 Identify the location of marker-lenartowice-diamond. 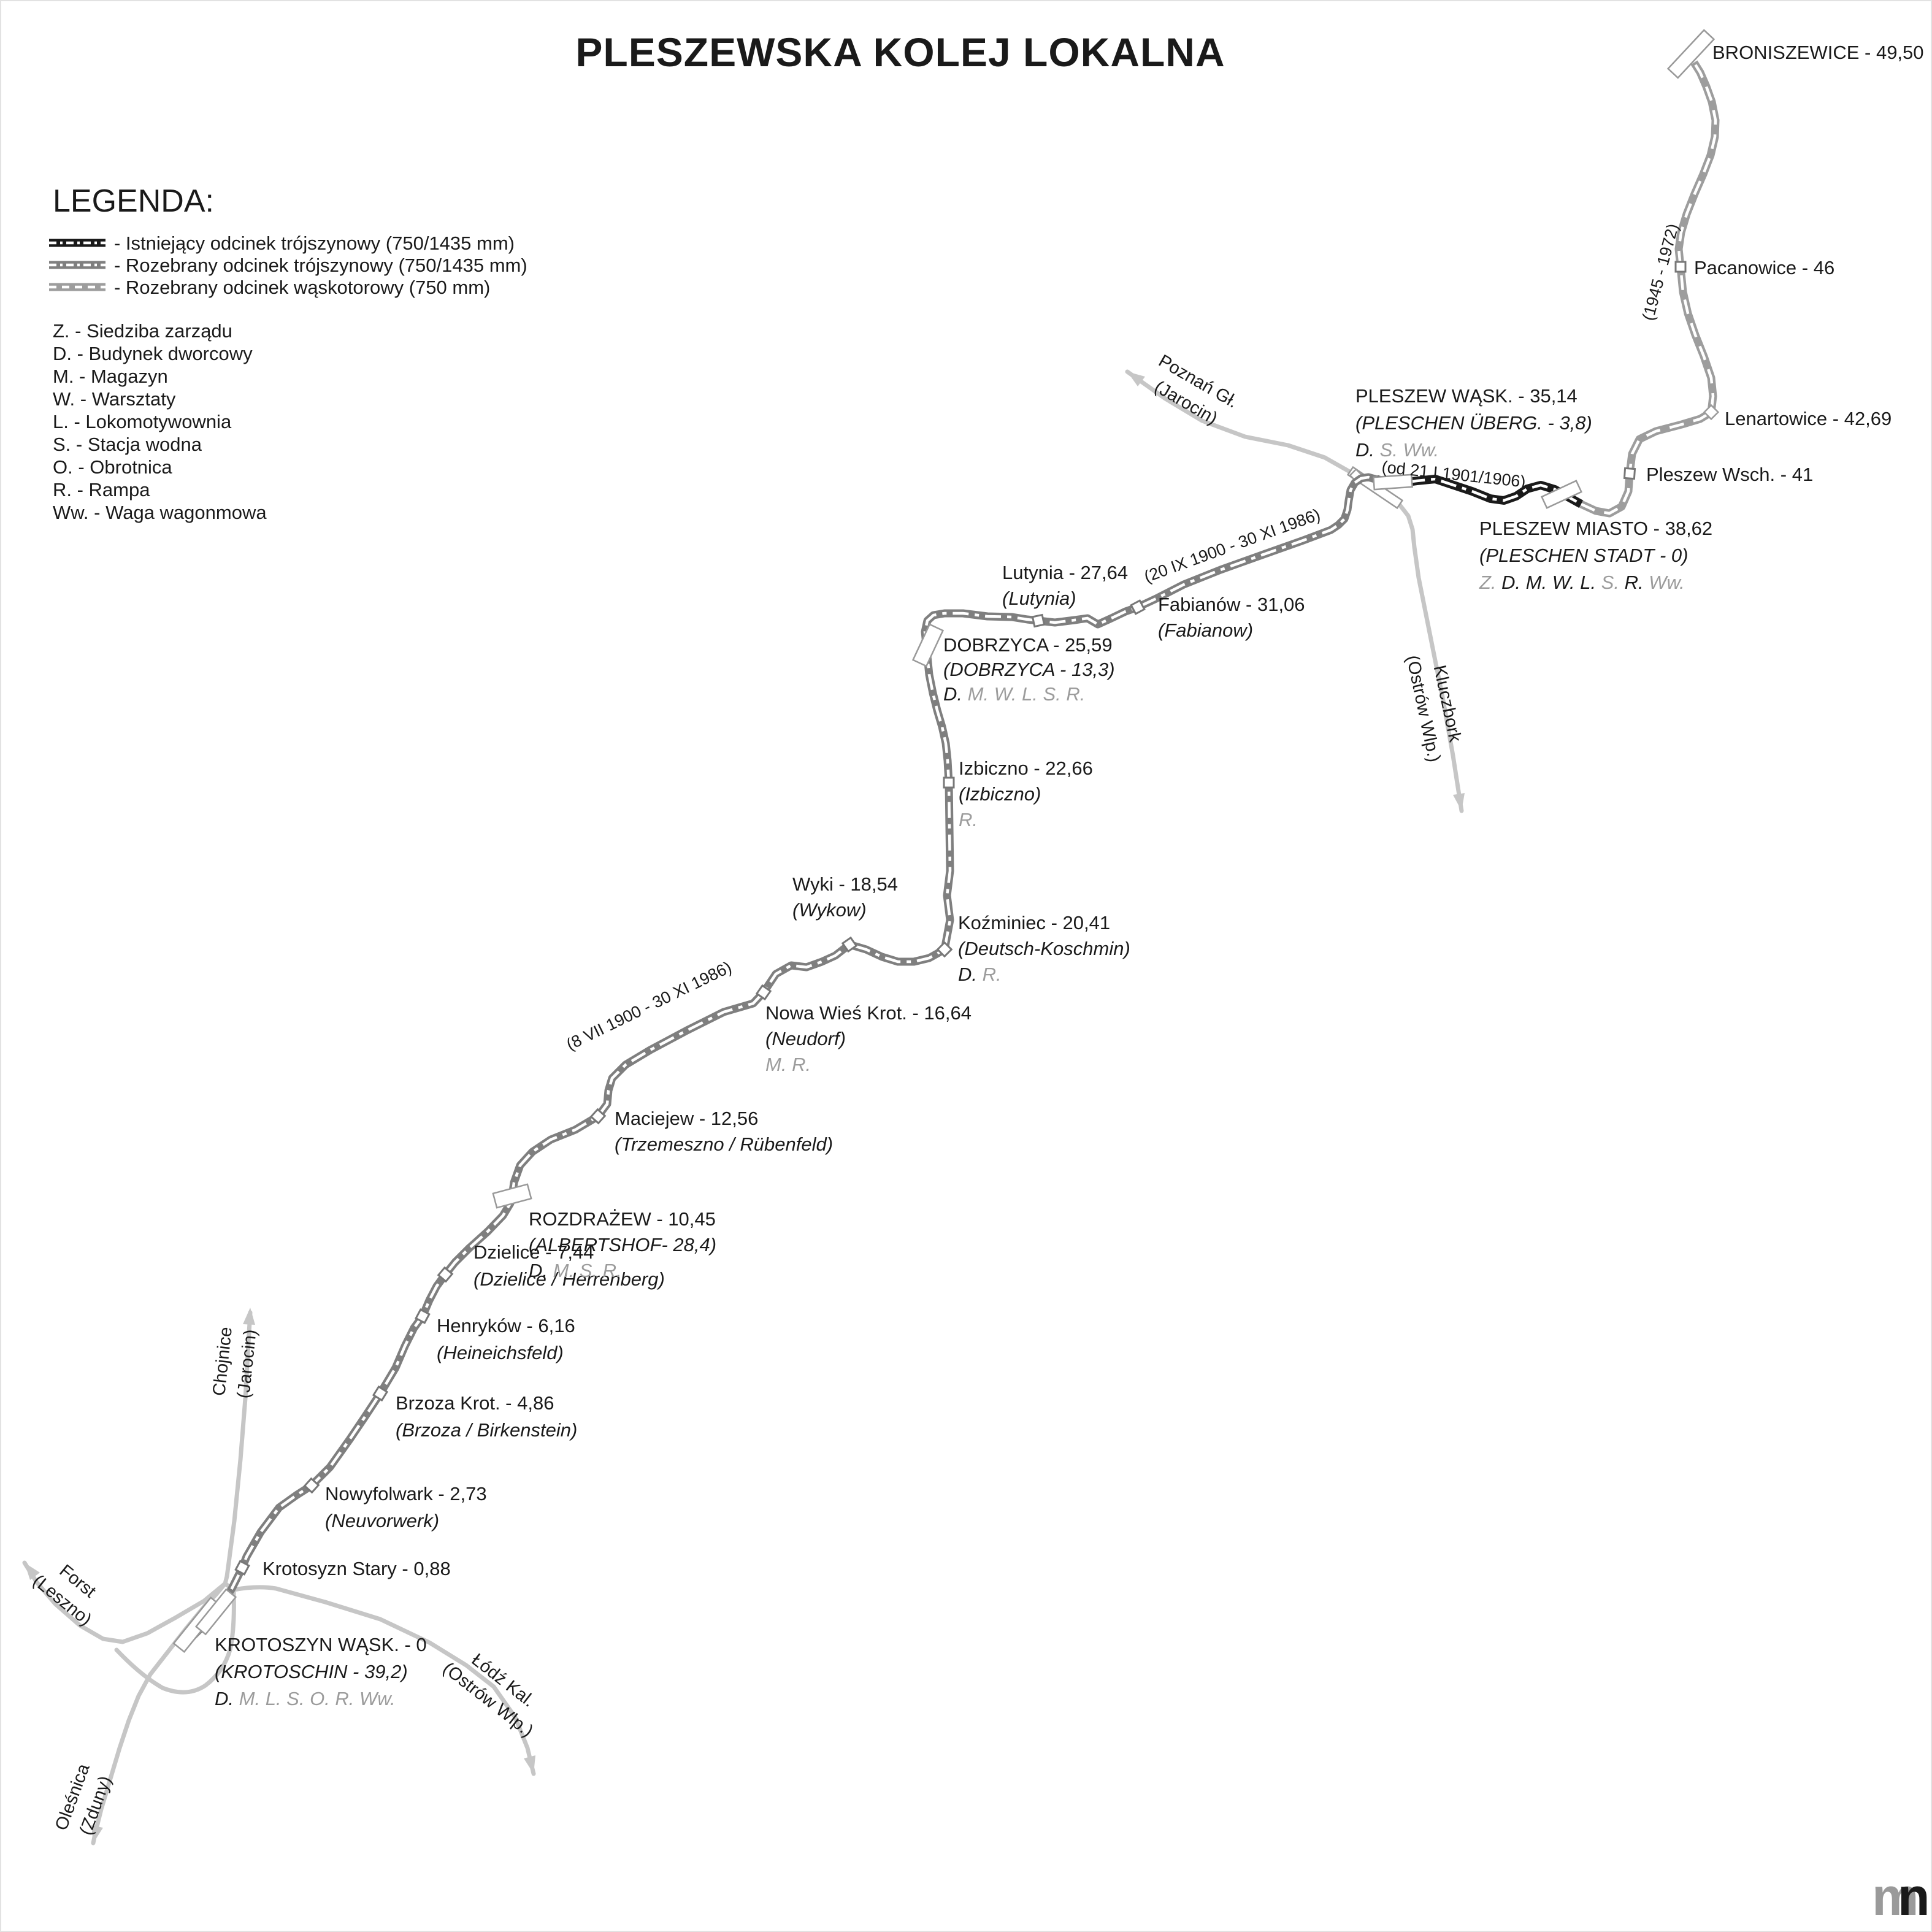
(1711, 412).